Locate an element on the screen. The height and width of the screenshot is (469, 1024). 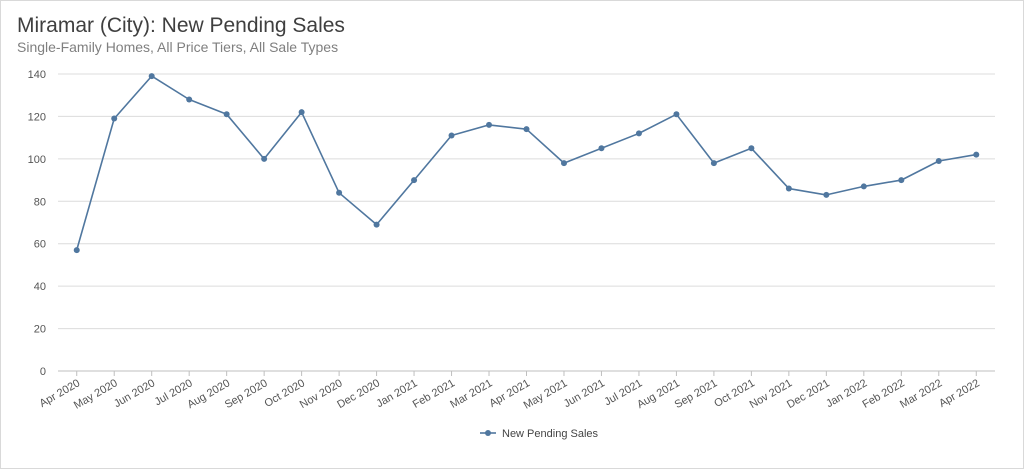
y-tick-label: 40 is located at coordinates (40, 287).